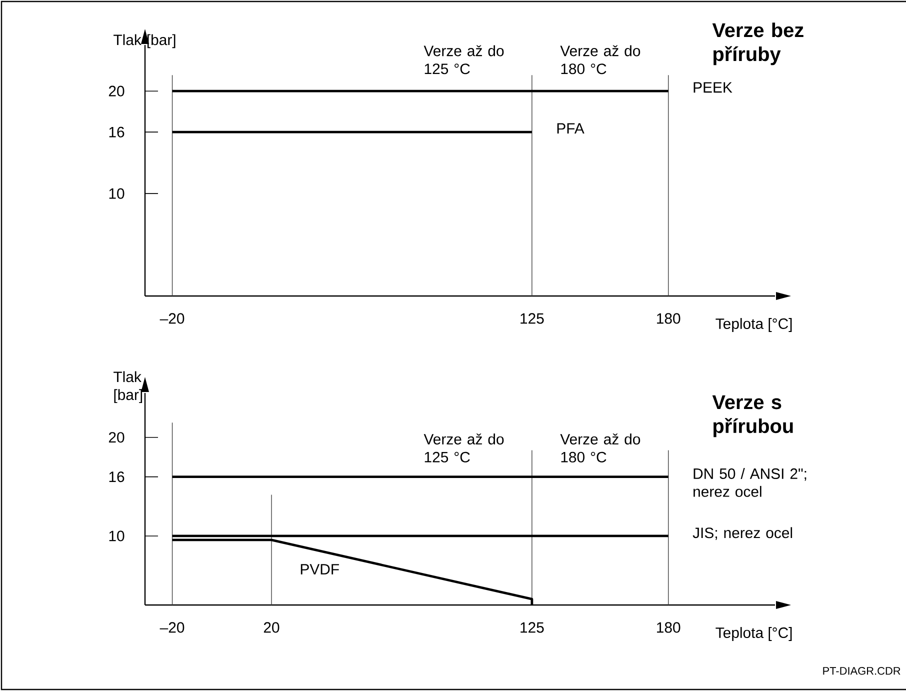 This screenshot has height=691, width=906. What do you see at coordinates (750, 482) in the screenshot?
I see `series-label: DN 50 / ANSI 2"; nerez ocel` at bounding box center [750, 482].